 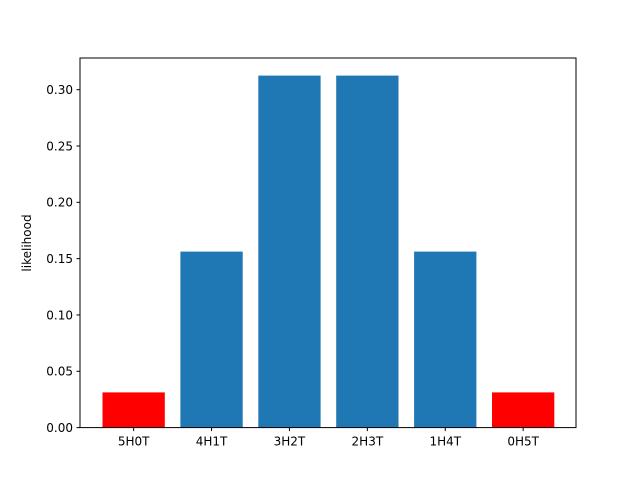 What do you see at coordinates (59, 203) in the screenshot?
I see `y-tick-label: 0.20` at bounding box center [59, 203].